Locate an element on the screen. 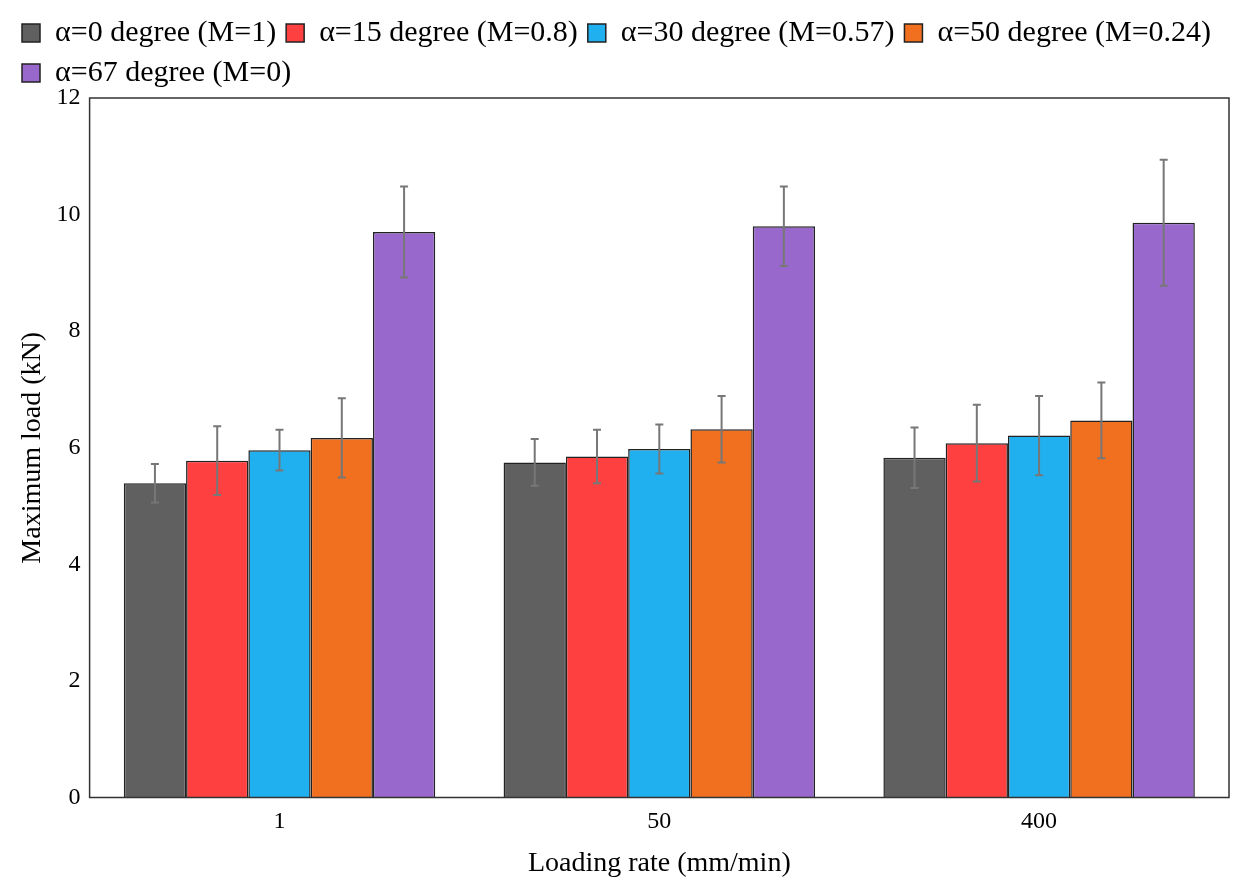 This screenshot has height=888, width=1247. legend-label: α=50 degree (M=0.24) is located at coordinates (1074, 30).